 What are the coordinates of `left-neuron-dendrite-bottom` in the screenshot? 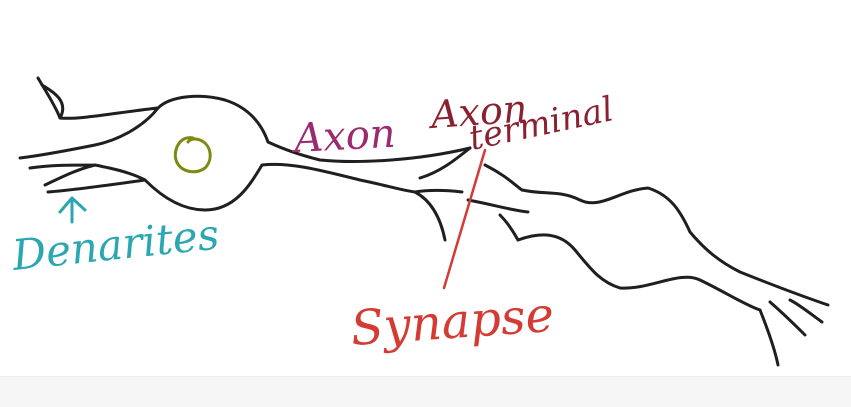 It's located at (96, 186).